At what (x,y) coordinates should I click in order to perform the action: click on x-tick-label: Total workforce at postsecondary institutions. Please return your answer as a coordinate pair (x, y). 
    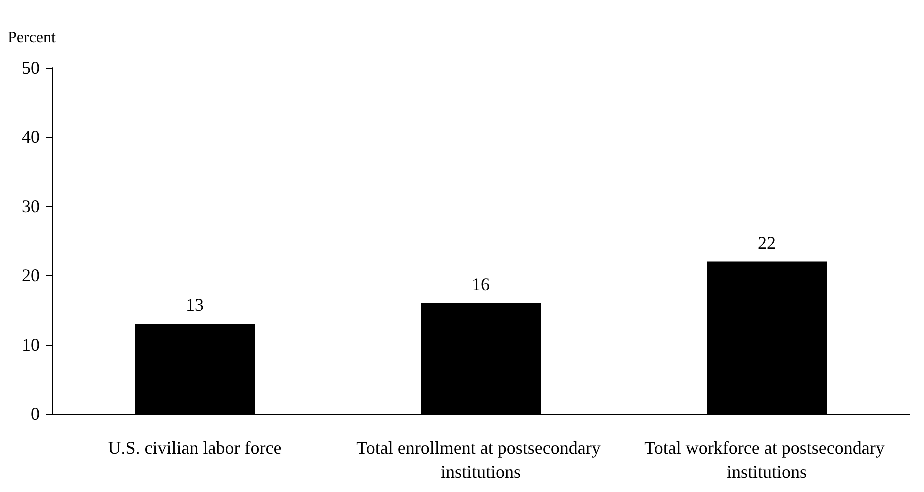
    Looking at the image, I should click on (767, 460).